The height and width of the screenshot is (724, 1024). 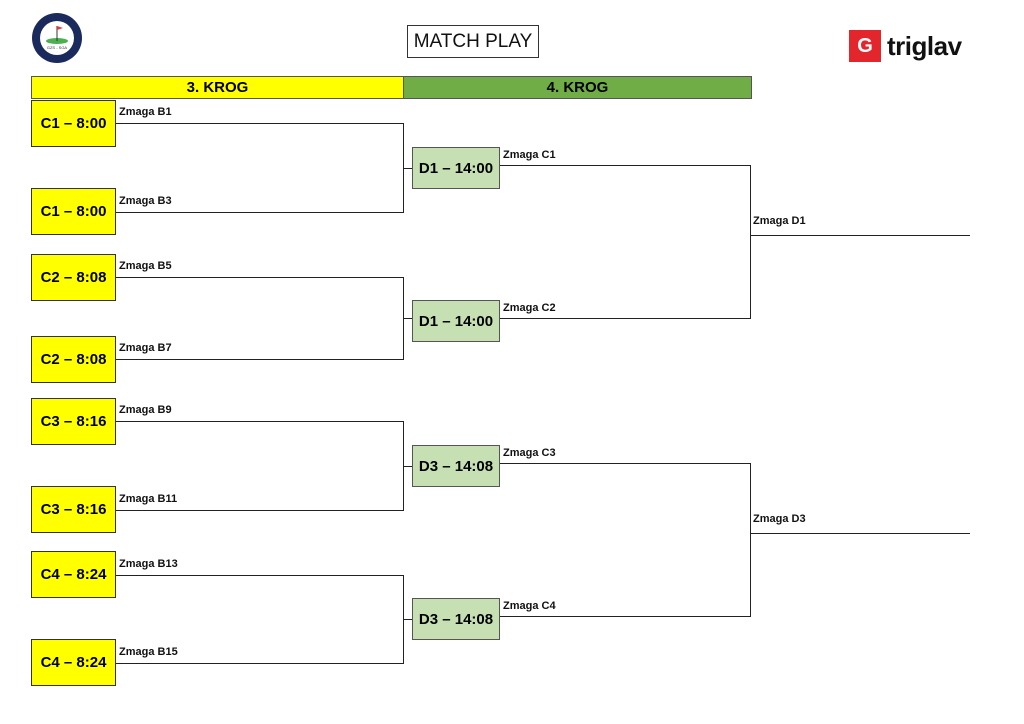 I want to click on round4-winner-label: Zmaga C4, so click(x=529, y=606).